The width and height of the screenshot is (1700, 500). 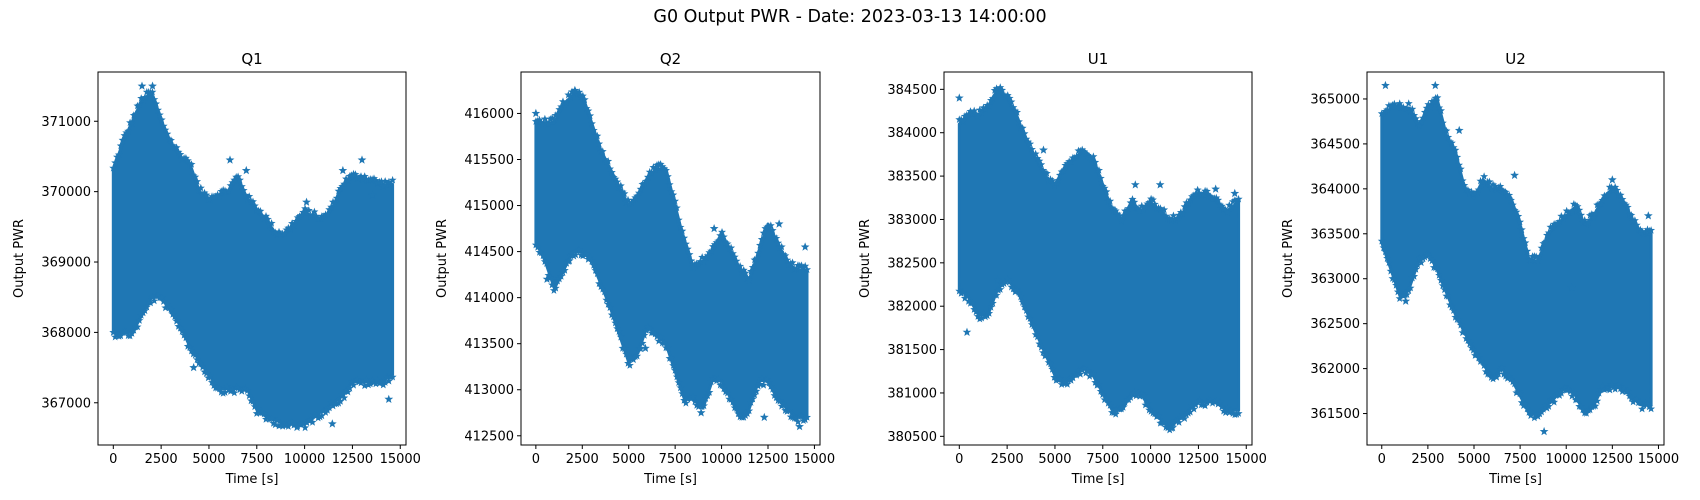 What do you see at coordinates (1335, 414) in the screenshot?
I see `y-tick-label: 361500` at bounding box center [1335, 414].